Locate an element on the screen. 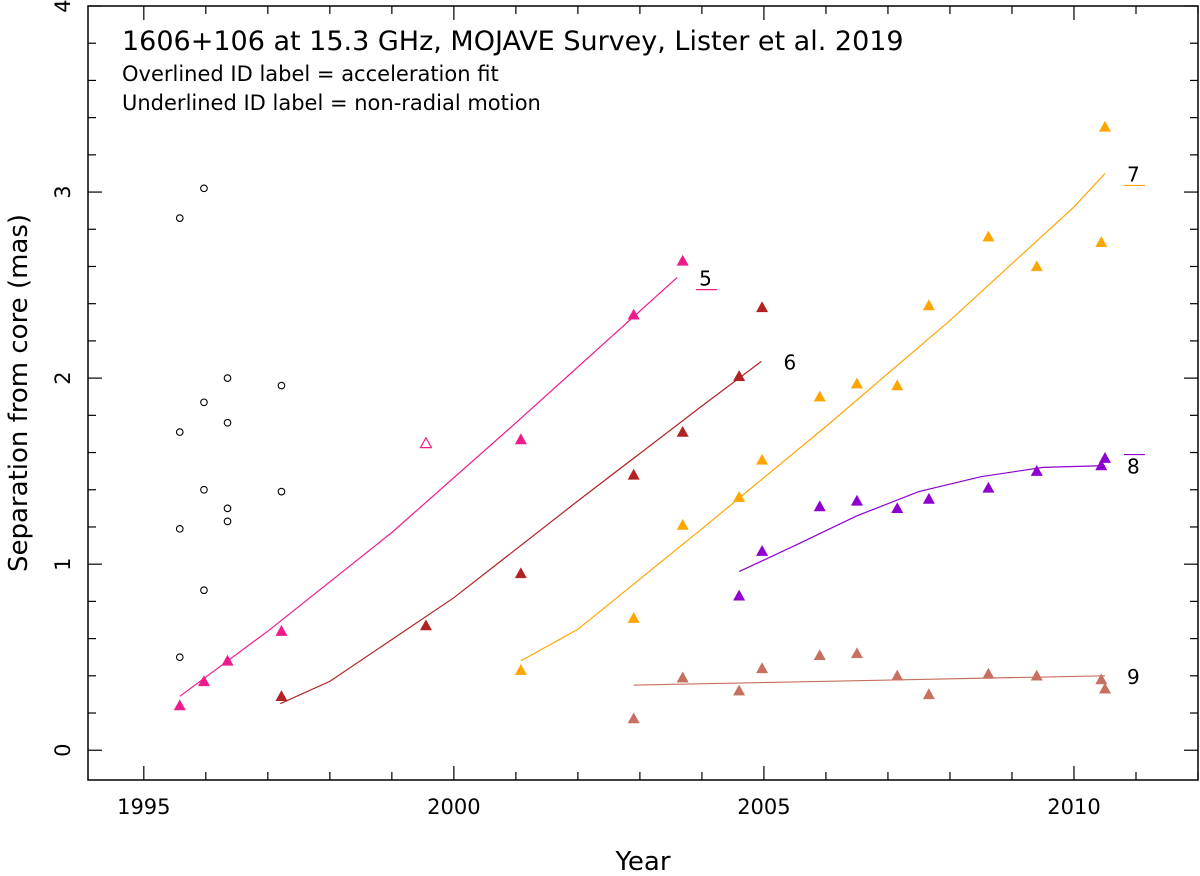  id-label-6: 6 is located at coordinates (789, 362).